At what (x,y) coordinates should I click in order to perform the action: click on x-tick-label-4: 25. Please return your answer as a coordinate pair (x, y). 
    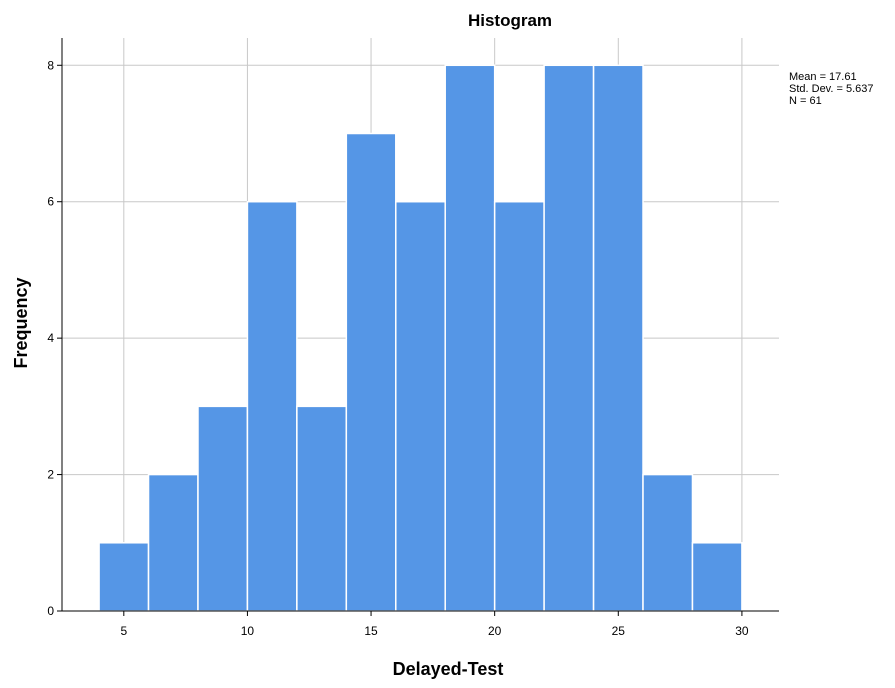
    Looking at the image, I should click on (619, 631).